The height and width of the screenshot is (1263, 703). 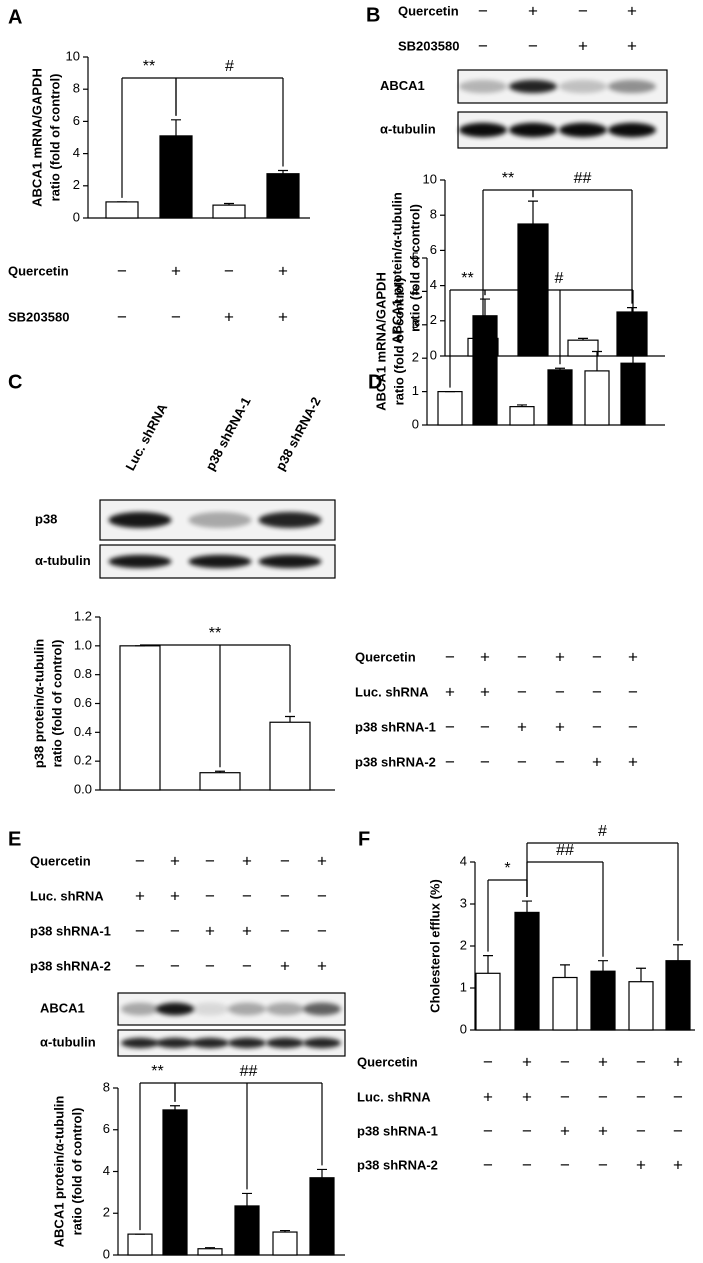 What do you see at coordinates (364, 839) in the screenshot?
I see `panel-letter: F` at bounding box center [364, 839].